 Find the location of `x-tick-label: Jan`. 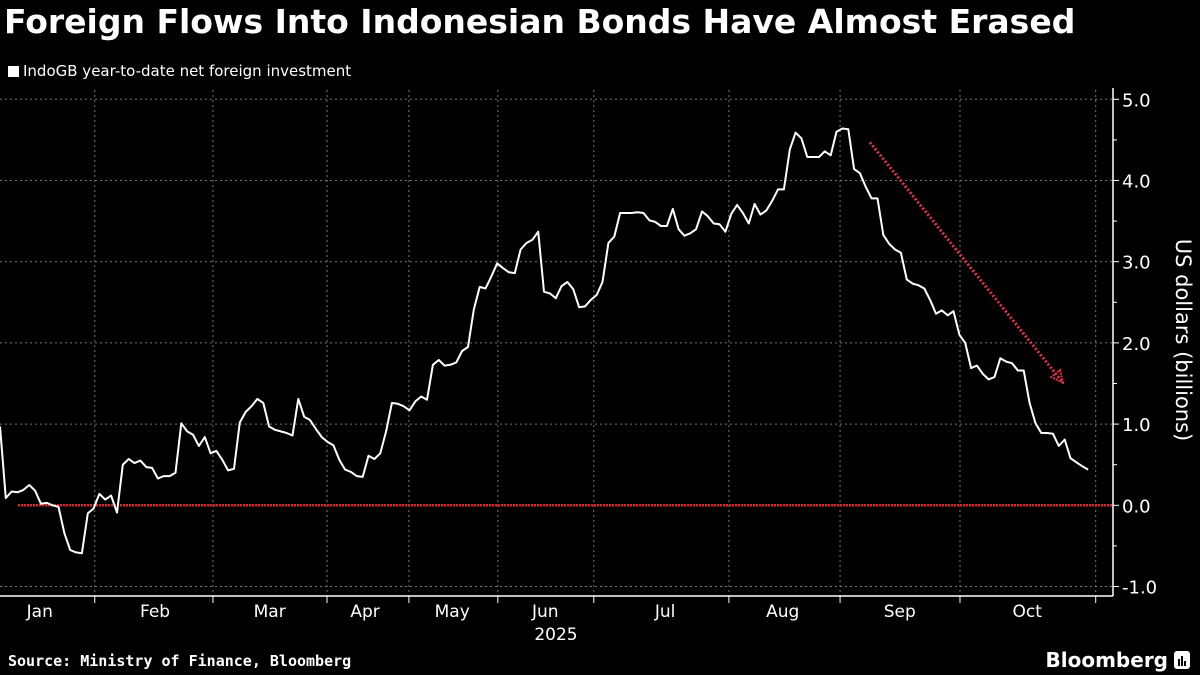

x-tick-label: Jan is located at coordinates (39, 612).